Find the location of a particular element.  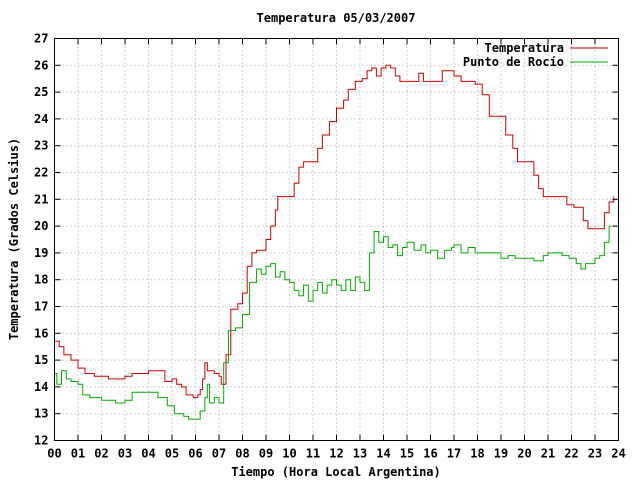

x-tick-label: 13 is located at coordinates (360, 454).